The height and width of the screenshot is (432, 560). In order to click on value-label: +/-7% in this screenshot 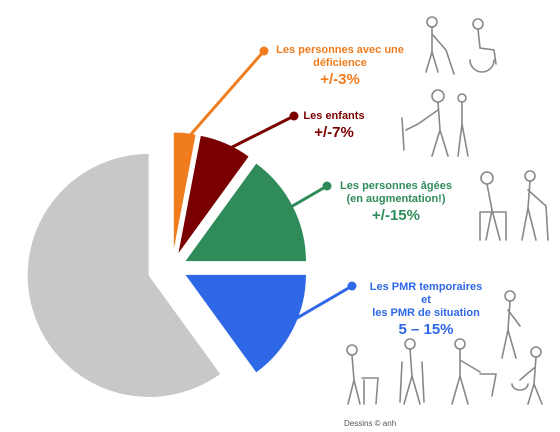, I will do `click(334, 132)`.